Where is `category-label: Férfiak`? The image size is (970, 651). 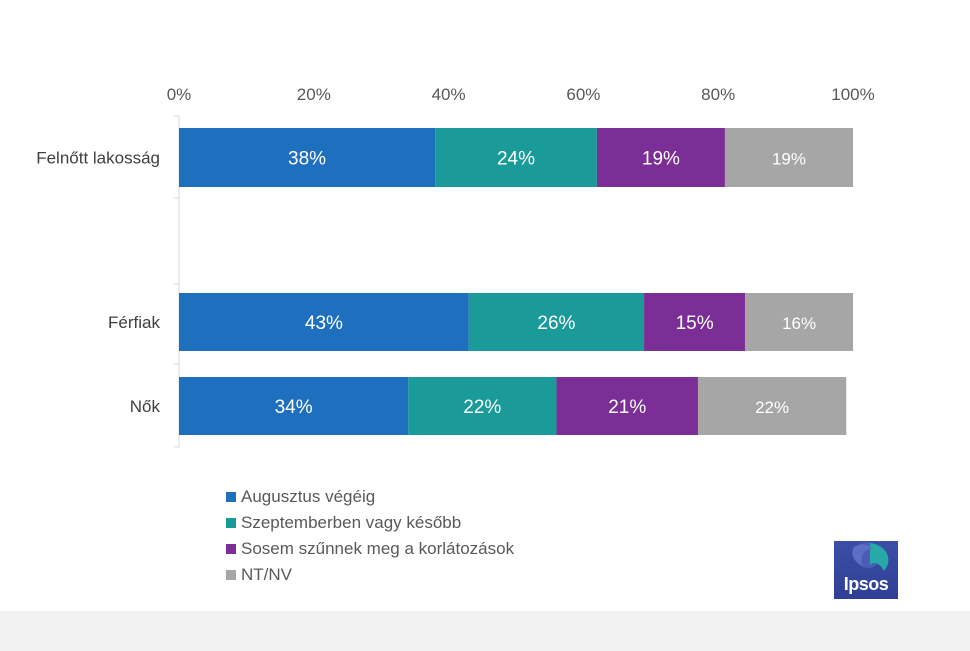
category-label: Férfiak is located at coordinates (134, 322).